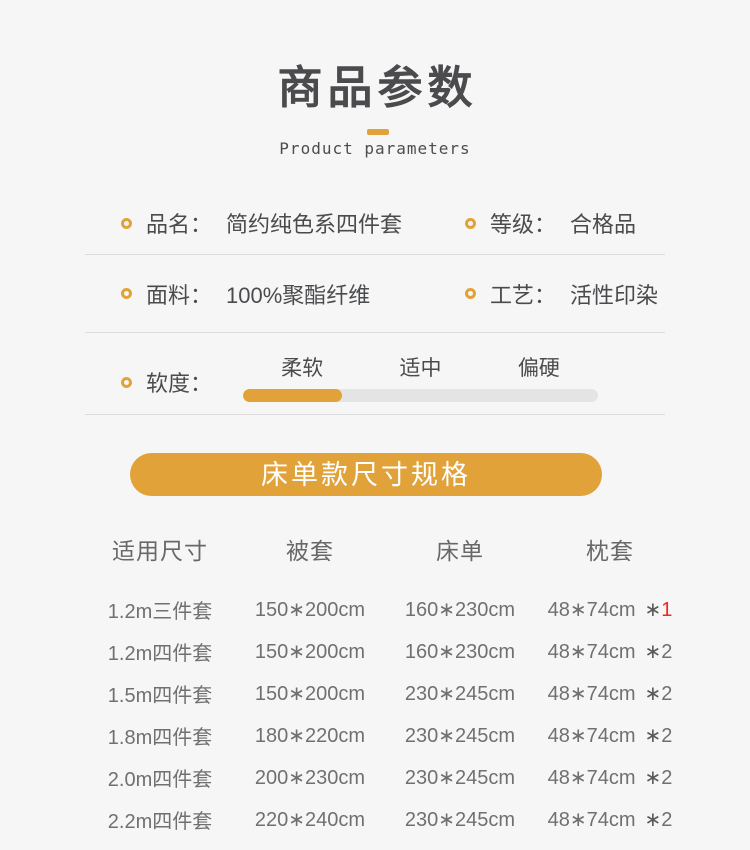 The width and height of the screenshot is (750, 850). What do you see at coordinates (179, 383) in the screenshot?
I see `param-label: 软度：` at bounding box center [179, 383].